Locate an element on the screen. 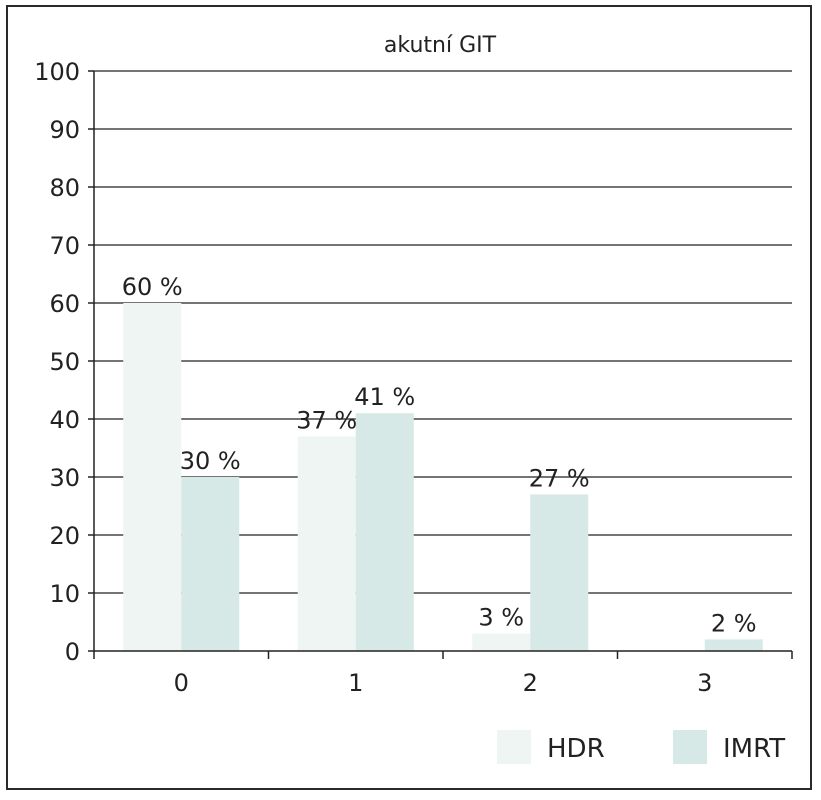 This screenshot has height=800, width=821. y-tick-label: 20 is located at coordinates (64, 536).